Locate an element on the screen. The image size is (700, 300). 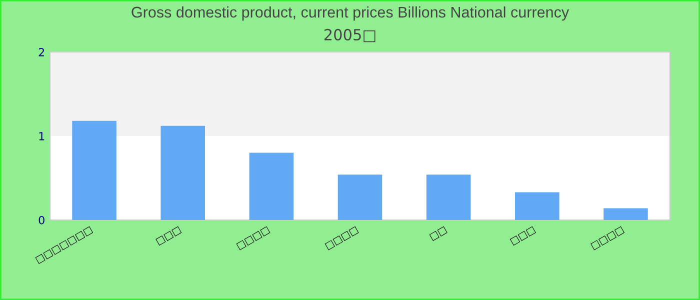
y-tick-label: 1 is located at coordinates (41, 136).